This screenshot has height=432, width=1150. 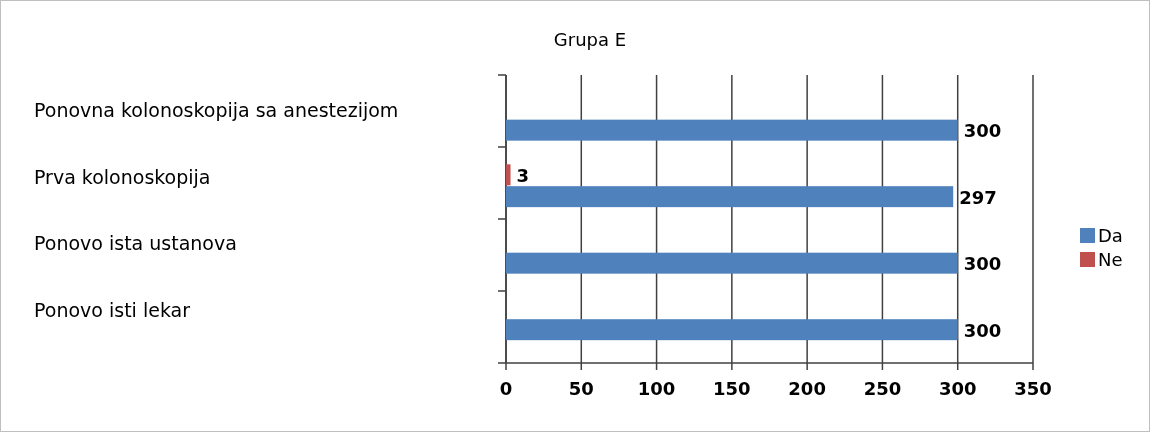 What do you see at coordinates (135, 243) in the screenshot?
I see `y-tick-label: Ponovo ista ustanova` at bounding box center [135, 243].